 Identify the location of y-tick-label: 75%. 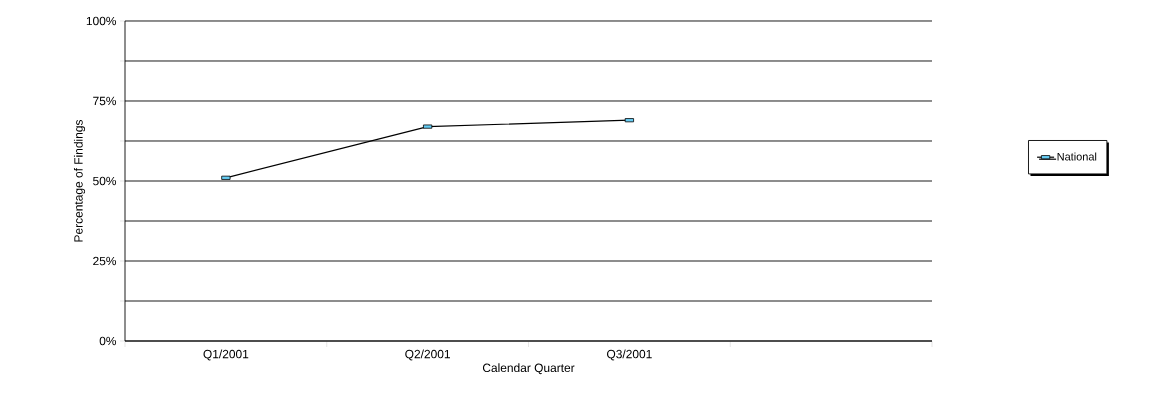
(105, 101).